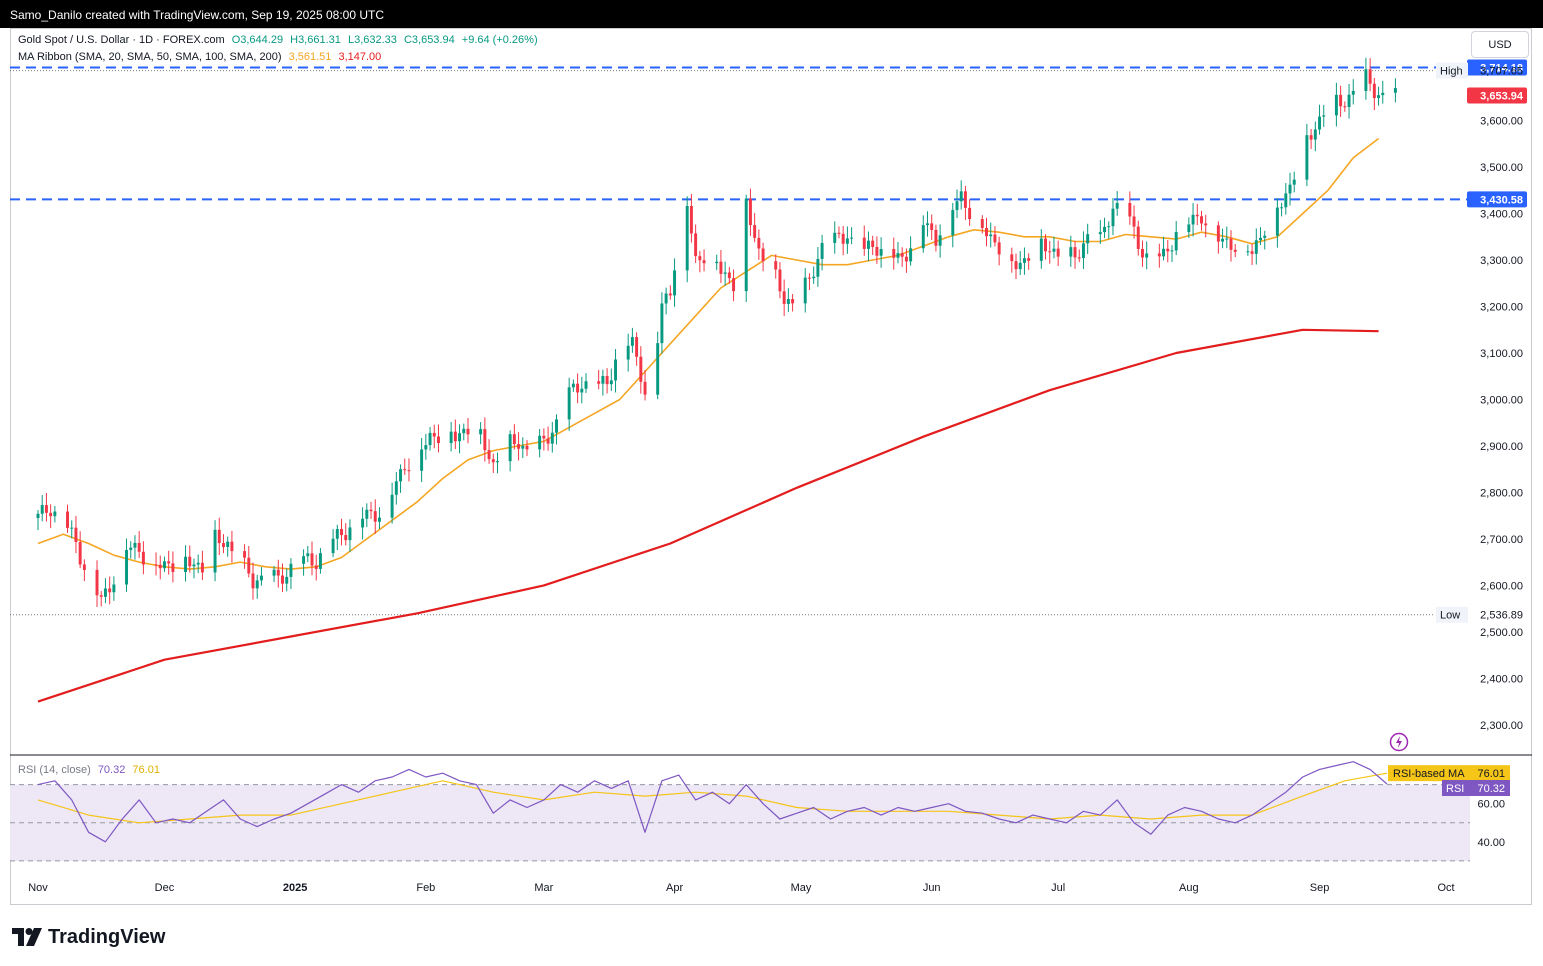 The height and width of the screenshot is (966, 1543). Describe the element at coordinates (425, 888) in the screenshot. I see `time-axis-label: Feb` at that location.